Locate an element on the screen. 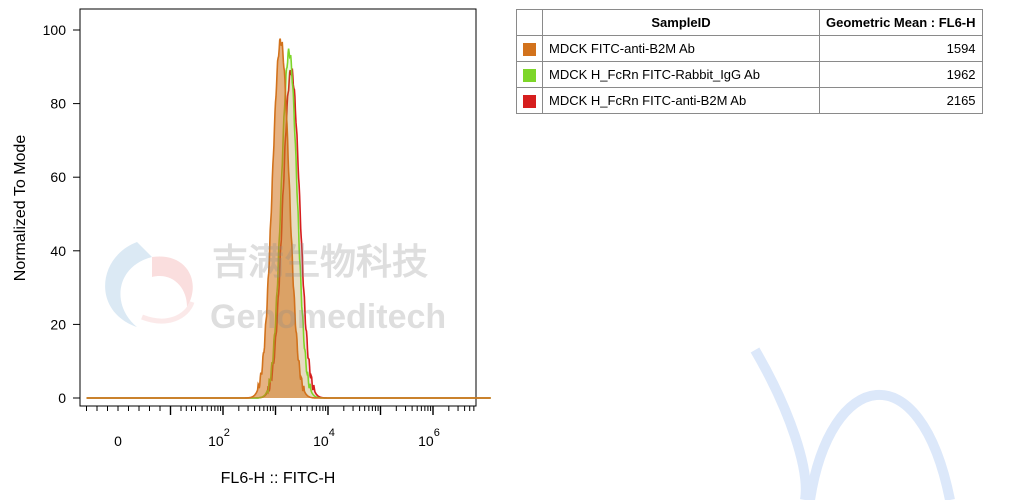 The image size is (1024, 500). x-axis-label: FL6-H :: FITC-H is located at coordinates (278, 478).